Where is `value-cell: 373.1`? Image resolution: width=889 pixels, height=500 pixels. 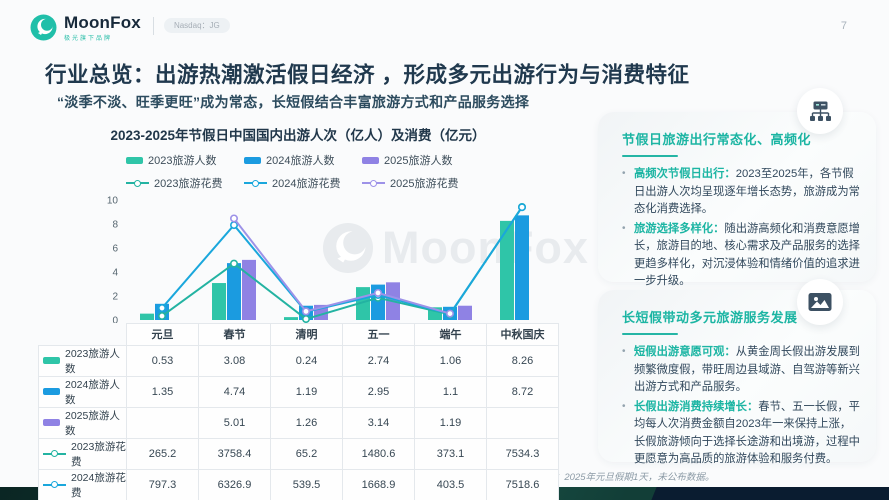
value-cell: 373.1 is located at coordinates (450, 453).